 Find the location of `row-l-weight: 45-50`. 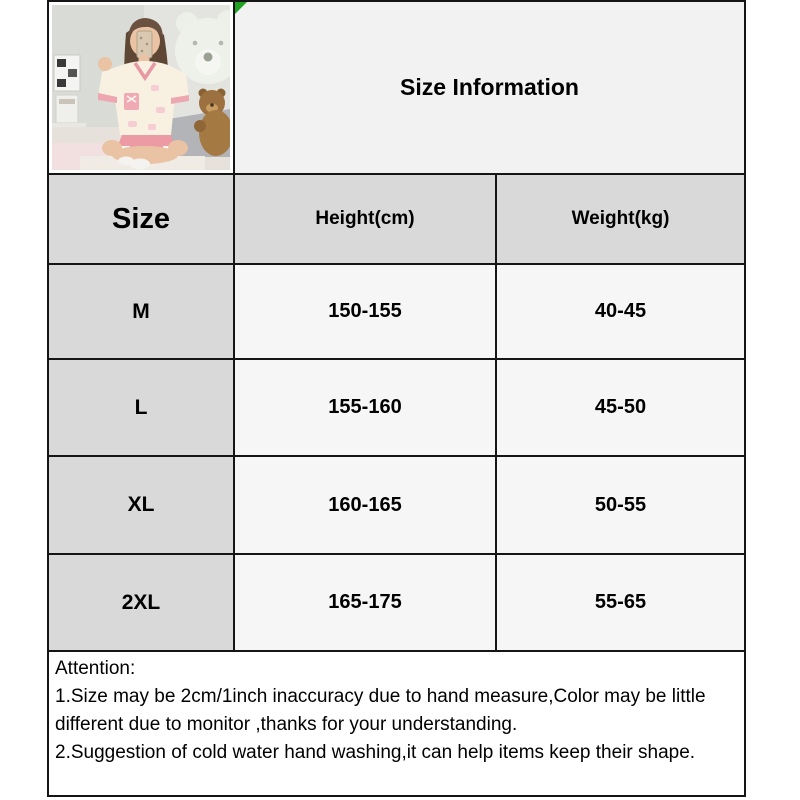

row-l-weight: 45-50 is located at coordinates (620, 407).